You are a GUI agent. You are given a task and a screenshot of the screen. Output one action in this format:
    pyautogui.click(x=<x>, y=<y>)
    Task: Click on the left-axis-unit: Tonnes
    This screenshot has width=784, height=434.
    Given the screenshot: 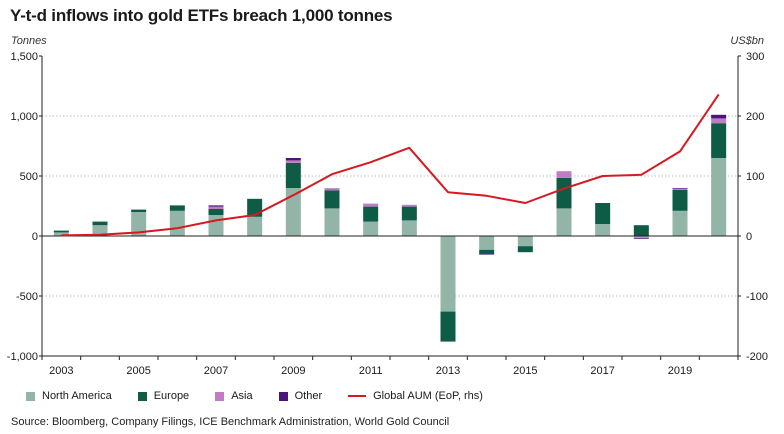 What is the action you would take?
    pyautogui.click(x=29, y=41)
    